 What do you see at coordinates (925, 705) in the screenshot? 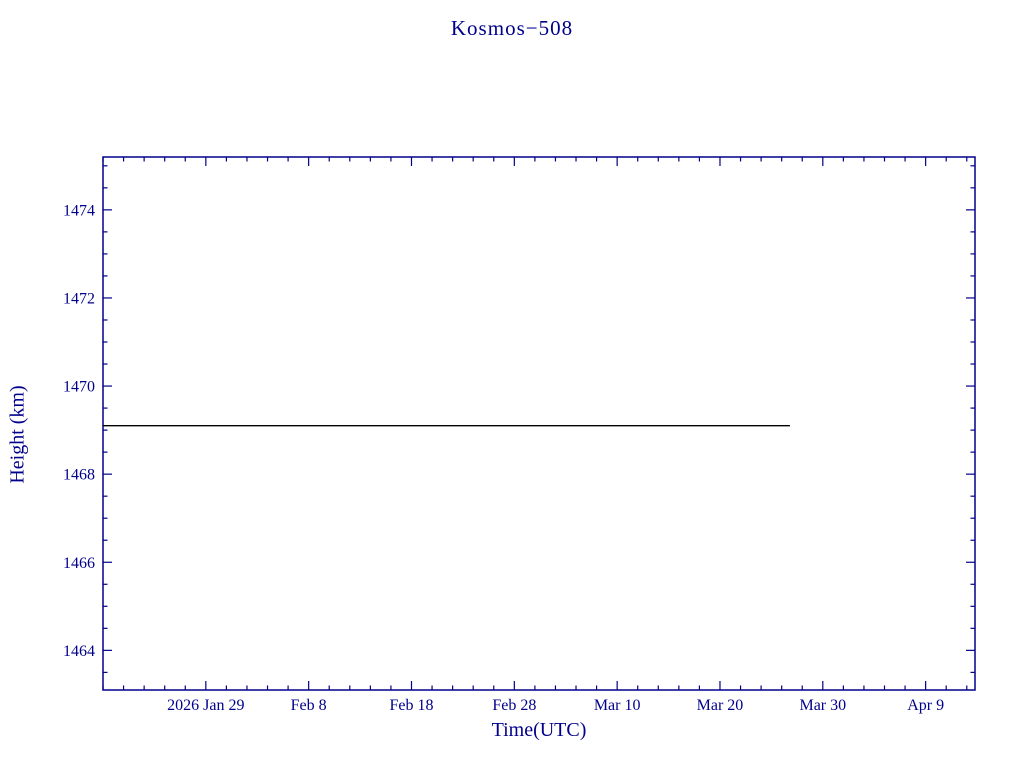
I see `x-tick-label: Apr 9` at bounding box center [925, 705].